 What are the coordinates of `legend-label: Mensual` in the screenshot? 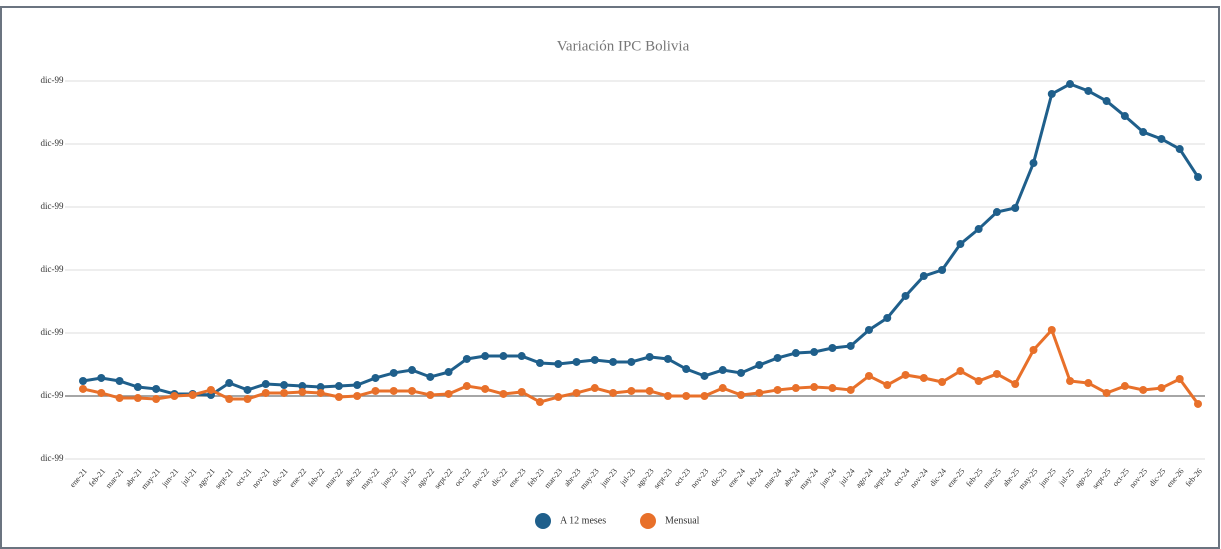 It's located at (682, 520).